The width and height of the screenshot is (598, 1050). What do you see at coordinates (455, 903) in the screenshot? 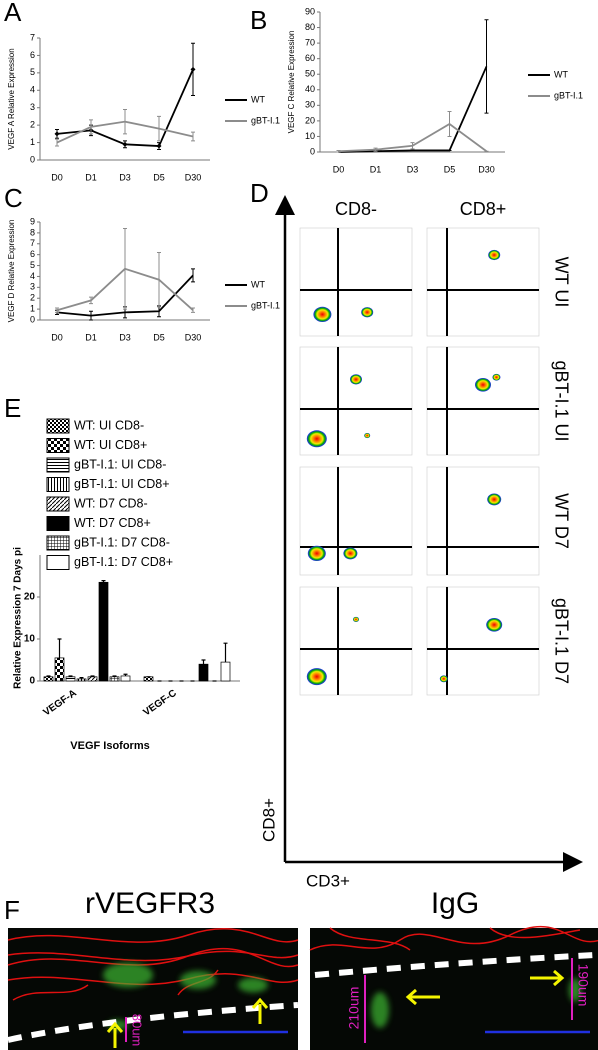
I see `image-title: IgG` at bounding box center [455, 903].